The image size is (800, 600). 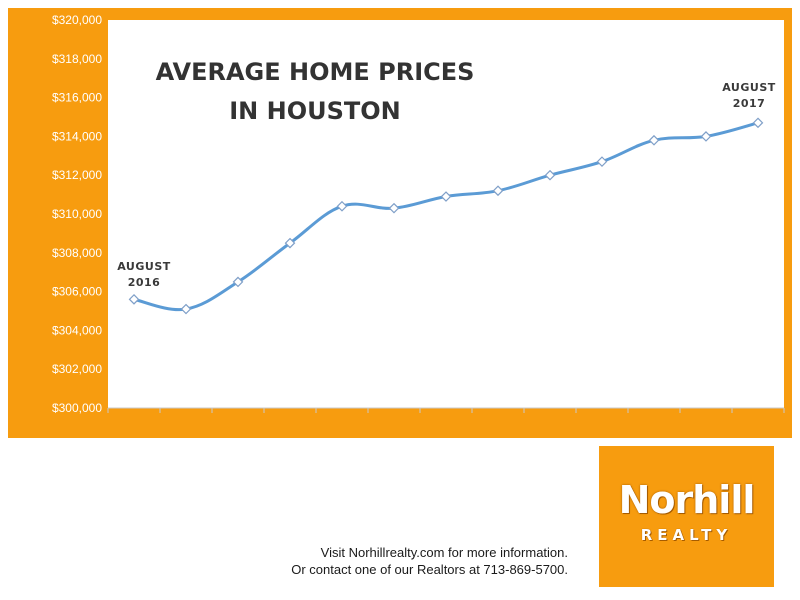 What do you see at coordinates (77, 253) in the screenshot?
I see `y-tick-label: $308,000` at bounding box center [77, 253].